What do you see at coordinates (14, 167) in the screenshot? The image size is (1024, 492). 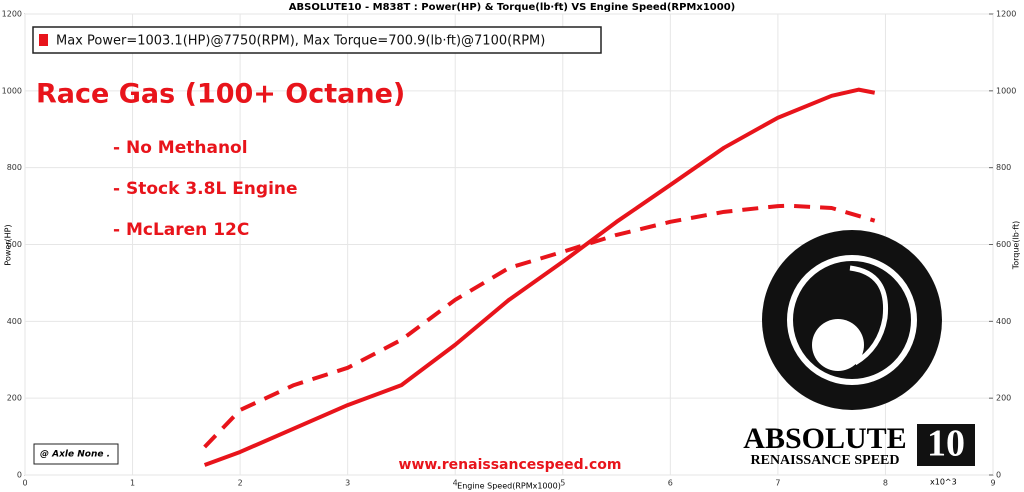 I see `y-tick-label: 800` at bounding box center [14, 167].